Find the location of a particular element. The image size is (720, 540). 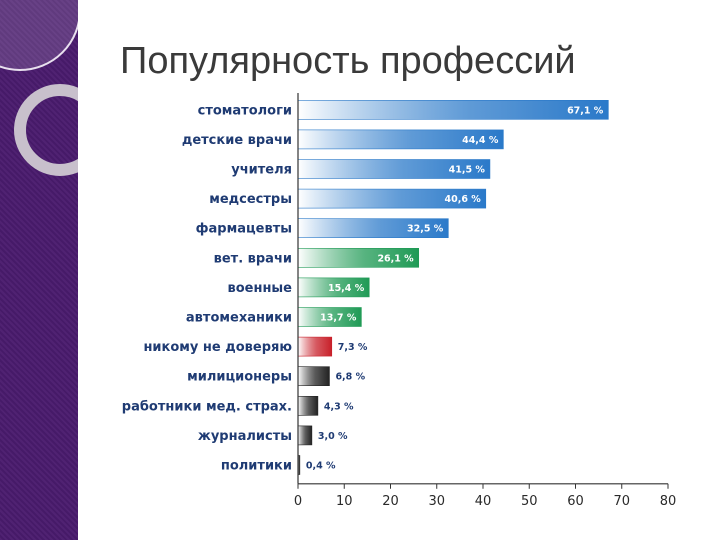

decorative-ring is located at coordinates (46, 130).